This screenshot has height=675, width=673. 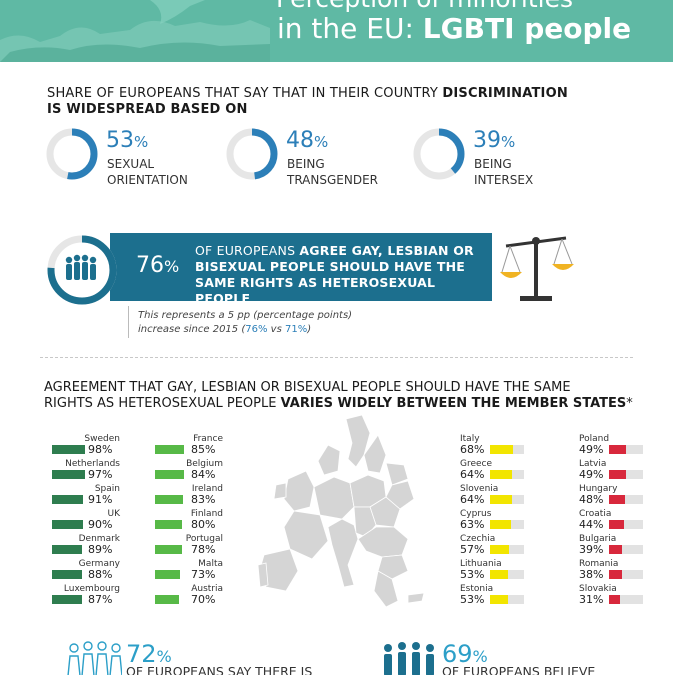 What do you see at coordinates (591, 574) in the screenshot?
I see `country-value: 38%` at bounding box center [591, 574].